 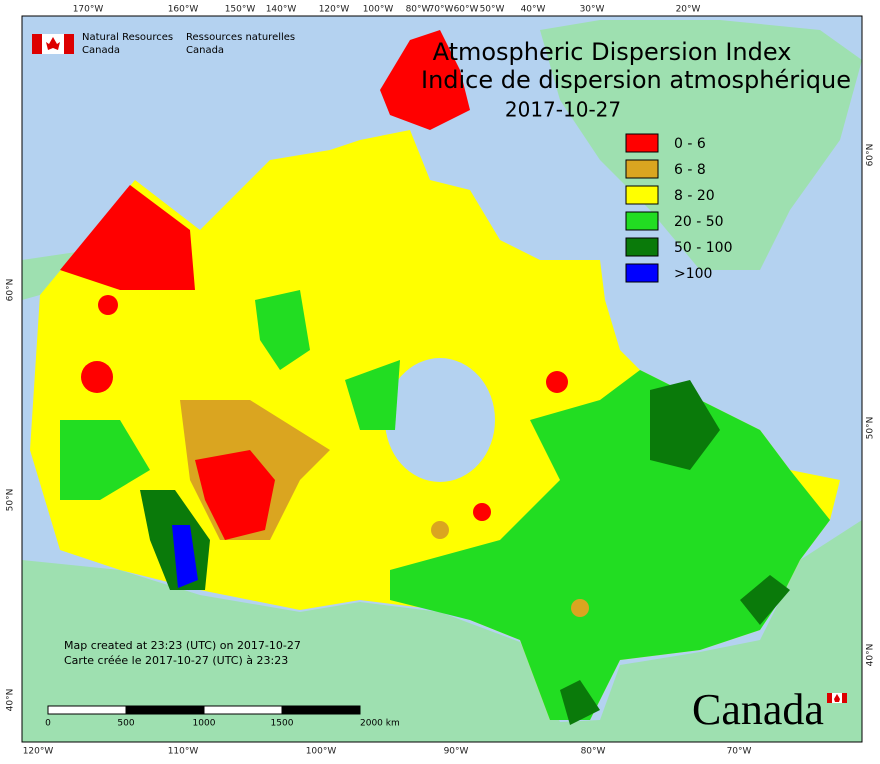 I want to click on map-title: Atmospheric Dispersion Index, so click(x=612, y=52).